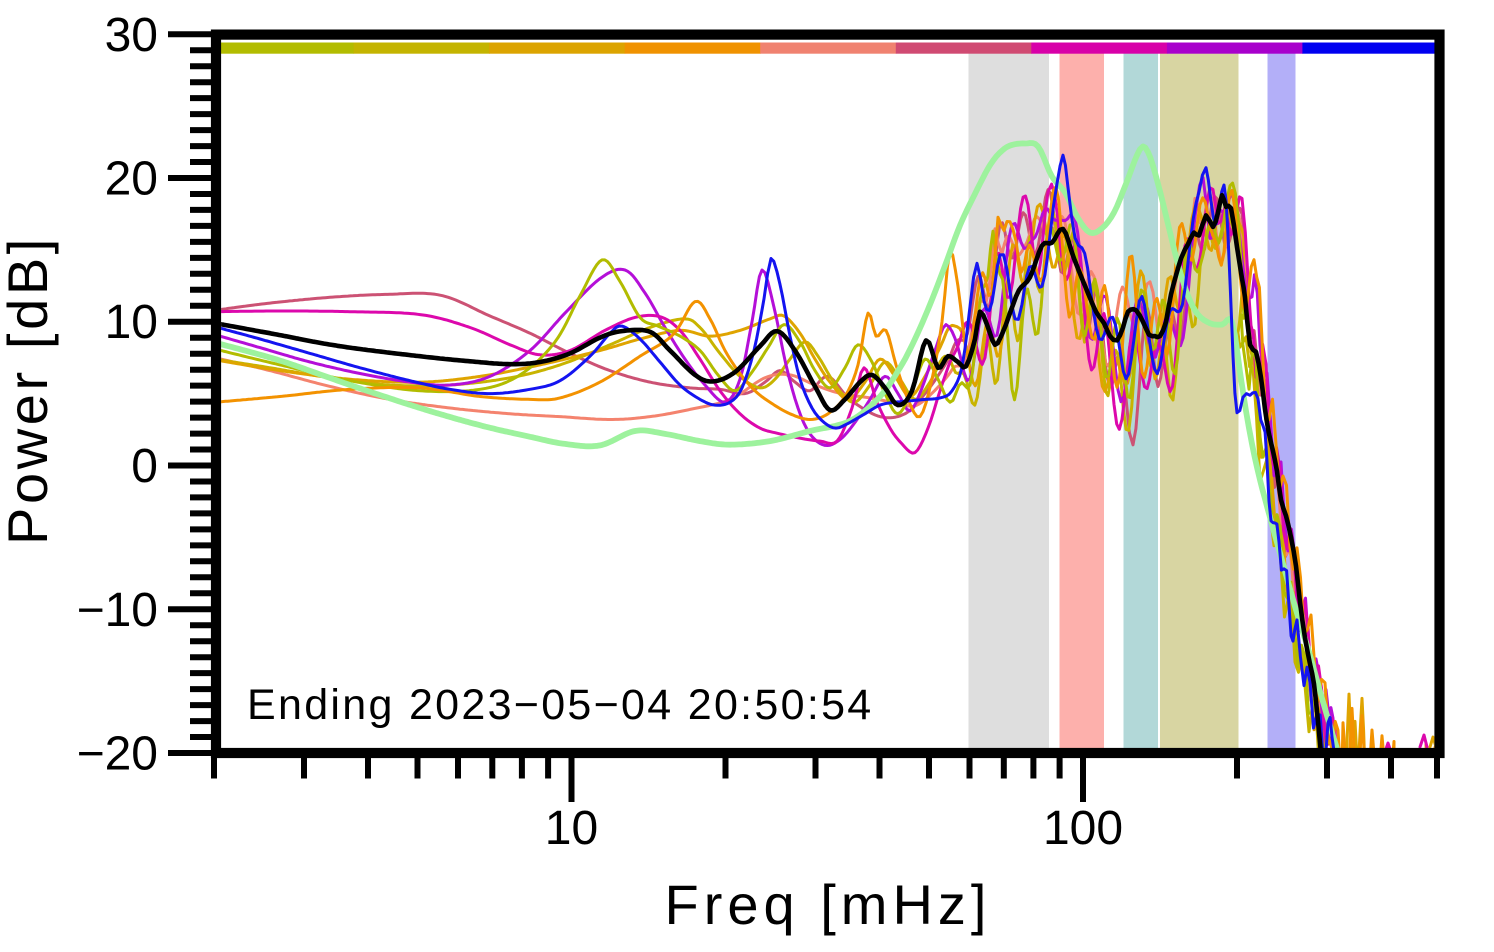  I want to click on svg-text: Freq [mHz], so click(828, 904).